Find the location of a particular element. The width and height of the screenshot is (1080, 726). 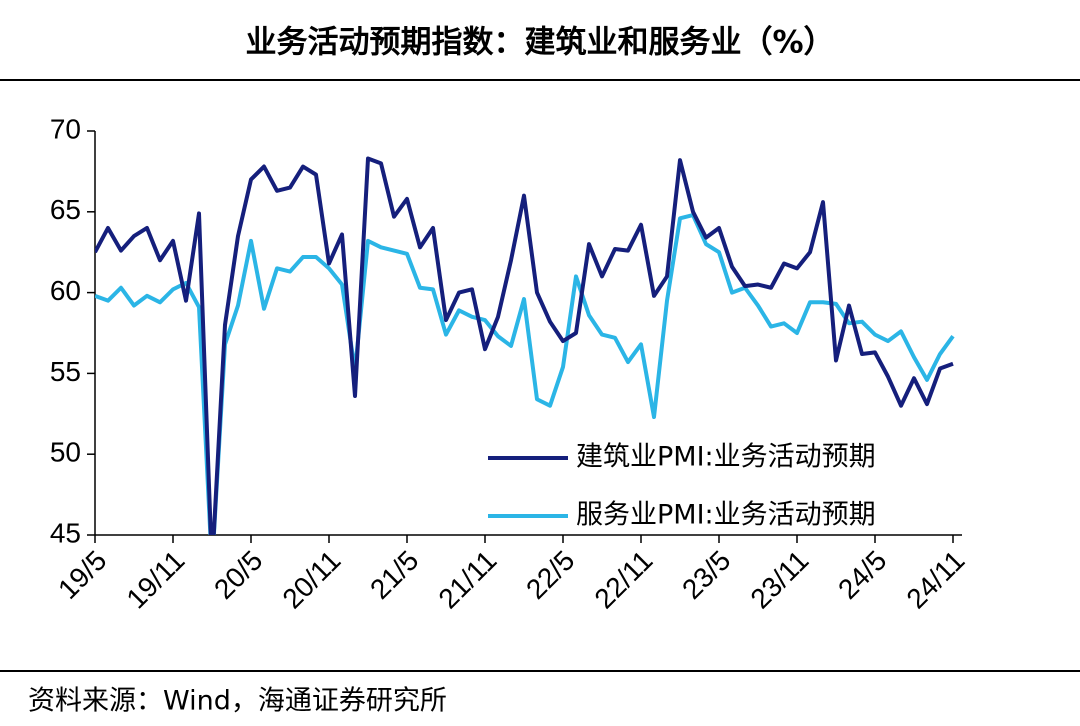

x-tick-label: 20/11 is located at coordinates (311, 580).